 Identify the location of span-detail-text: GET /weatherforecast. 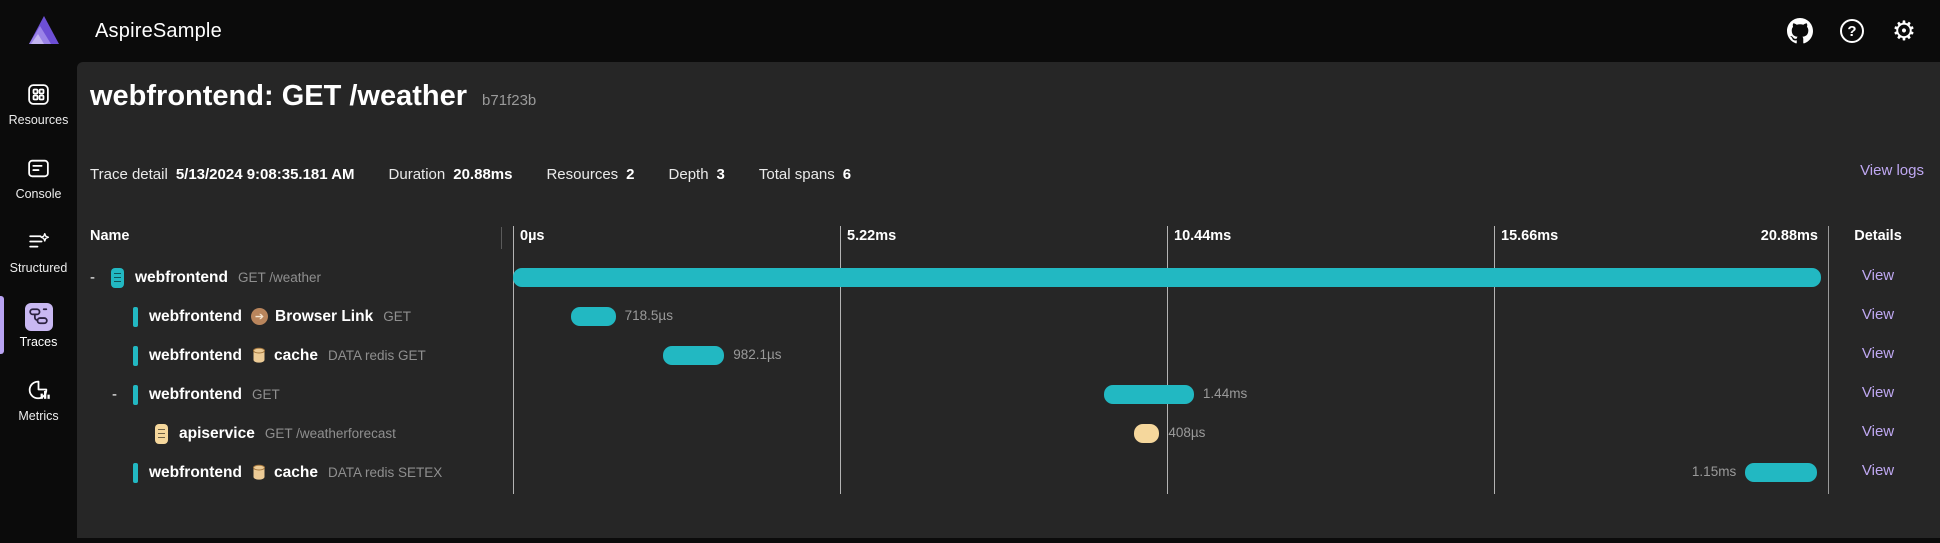
(330, 433).